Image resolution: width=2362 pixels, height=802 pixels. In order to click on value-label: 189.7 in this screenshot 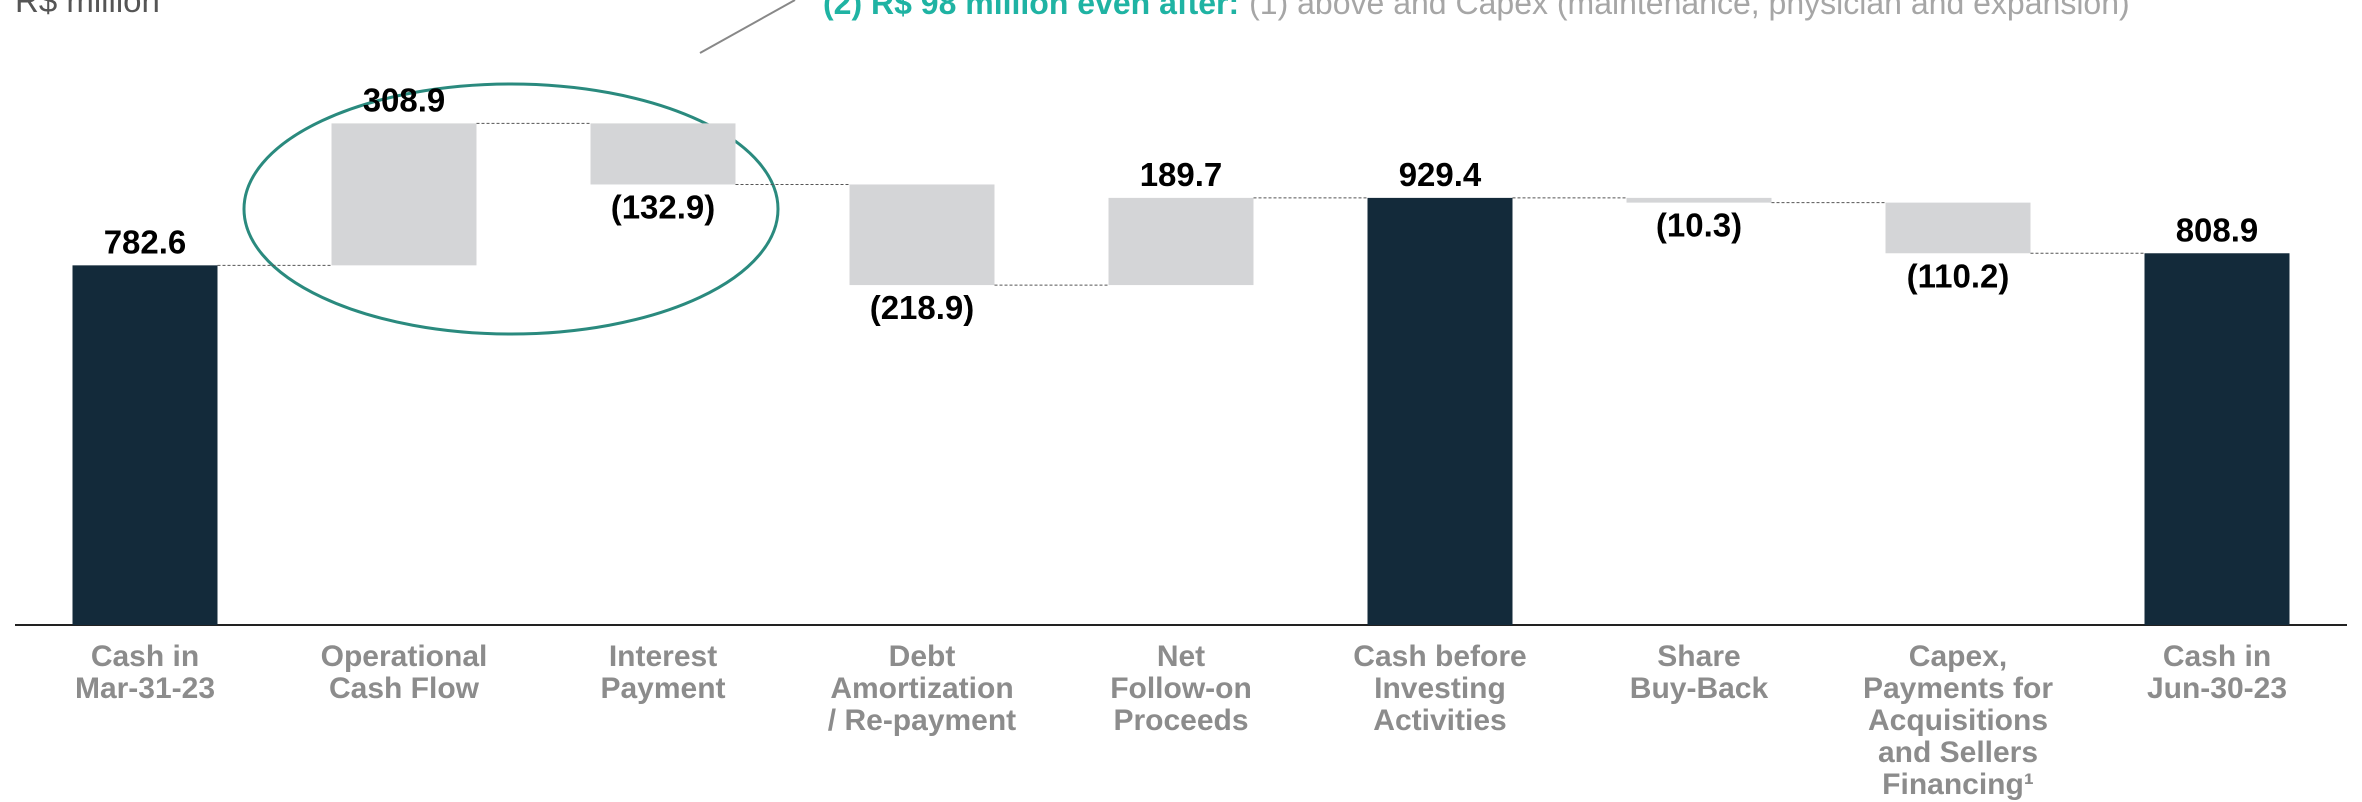, I will do `click(1181, 174)`.